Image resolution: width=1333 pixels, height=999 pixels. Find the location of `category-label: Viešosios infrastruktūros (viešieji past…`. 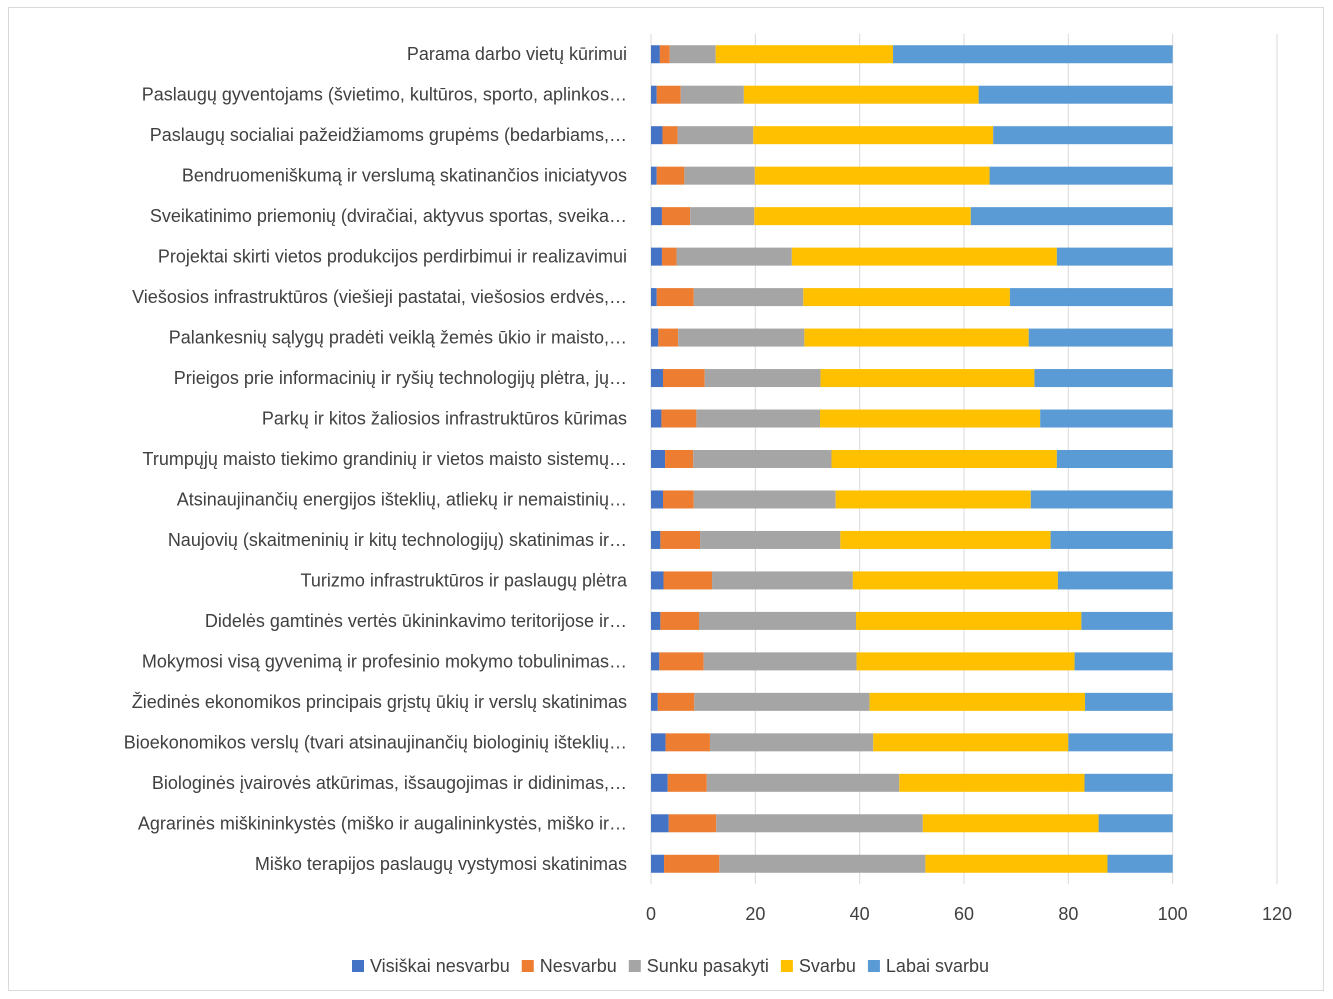

category-label: Viešosios infrastruktūros (viešieji past… is located at coordinates (379, 297).